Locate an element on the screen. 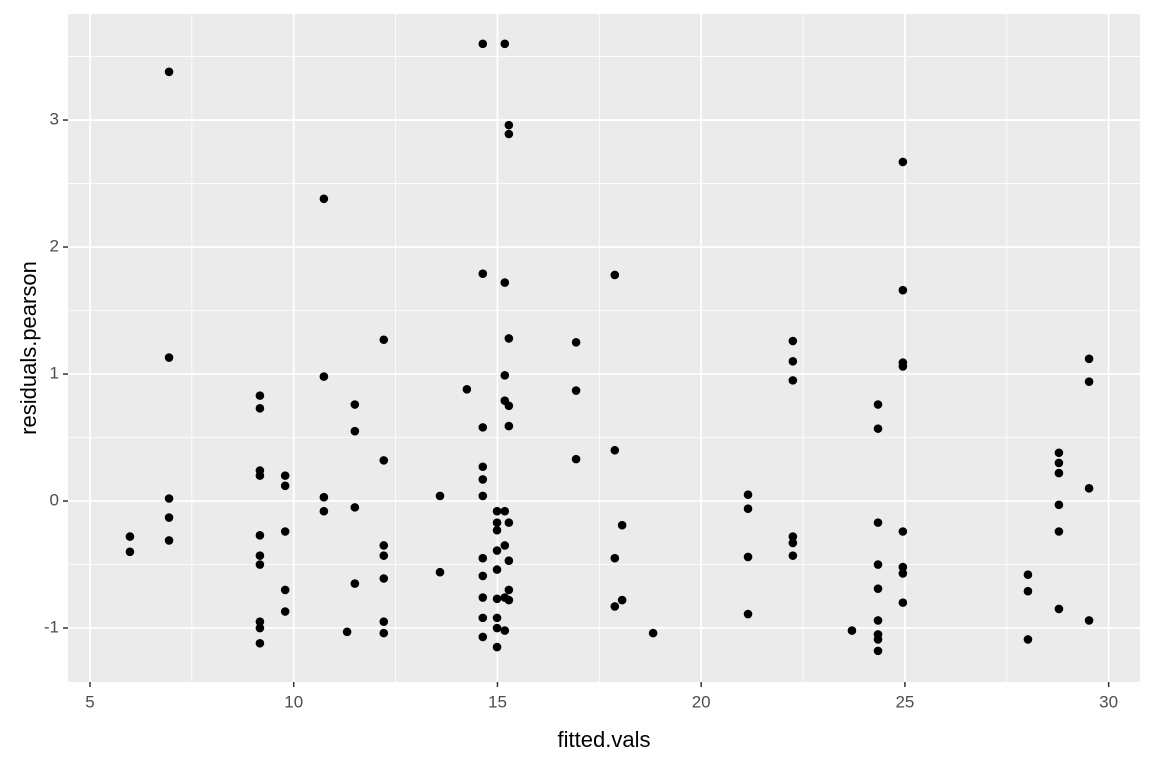 Image resolution: width=1152 pixels, height=768 pixels. x-tick-label: 15 is located at coordinates (497, 701).